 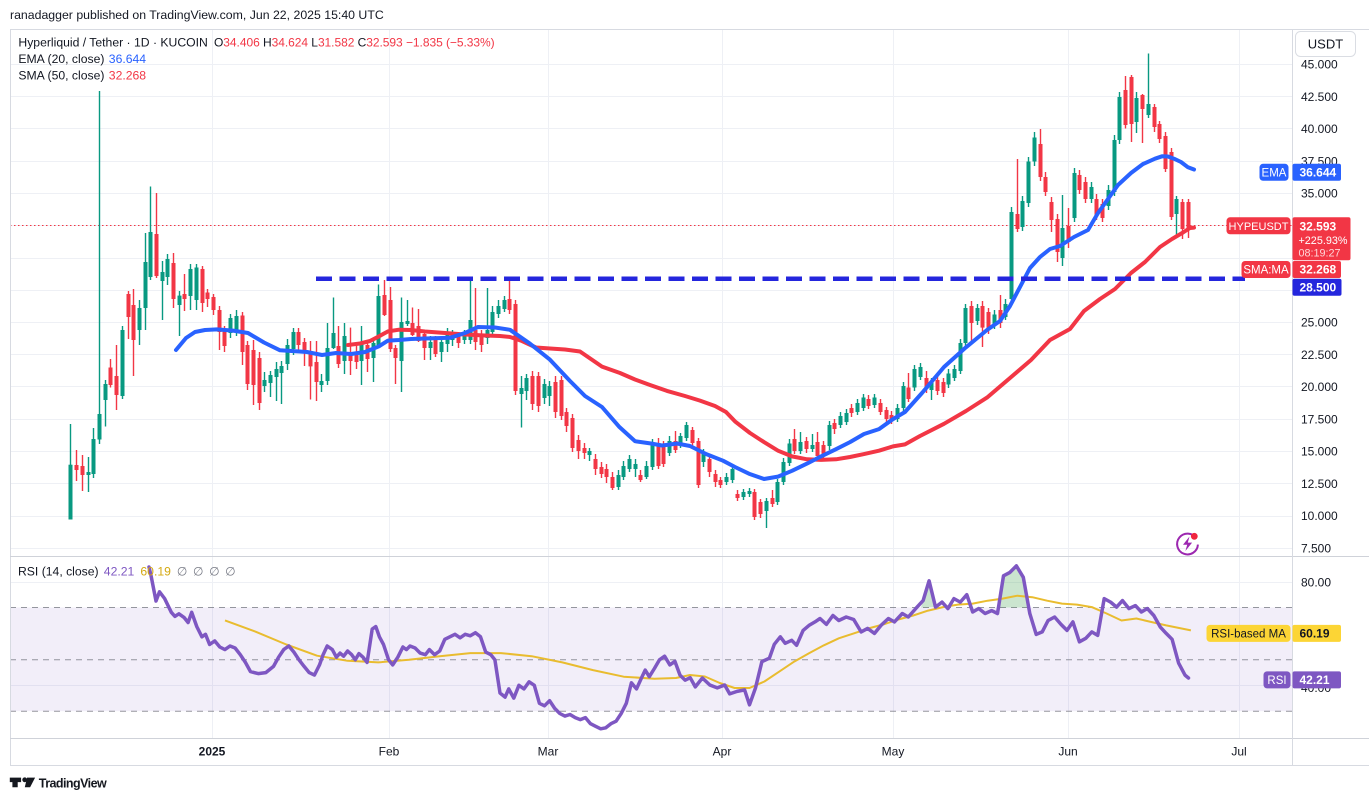 What do you see at coordinates (548, 751) in the screenshot?
I see `svg-text: Mar` at bounding box center [548, 751].